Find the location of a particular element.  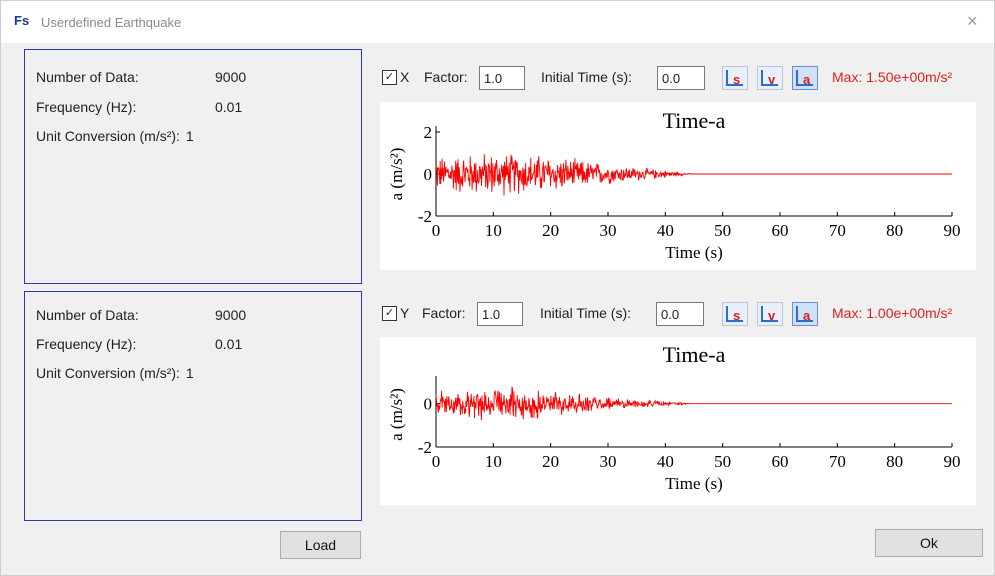

close-icon: × is located at coordinates (972, 21).